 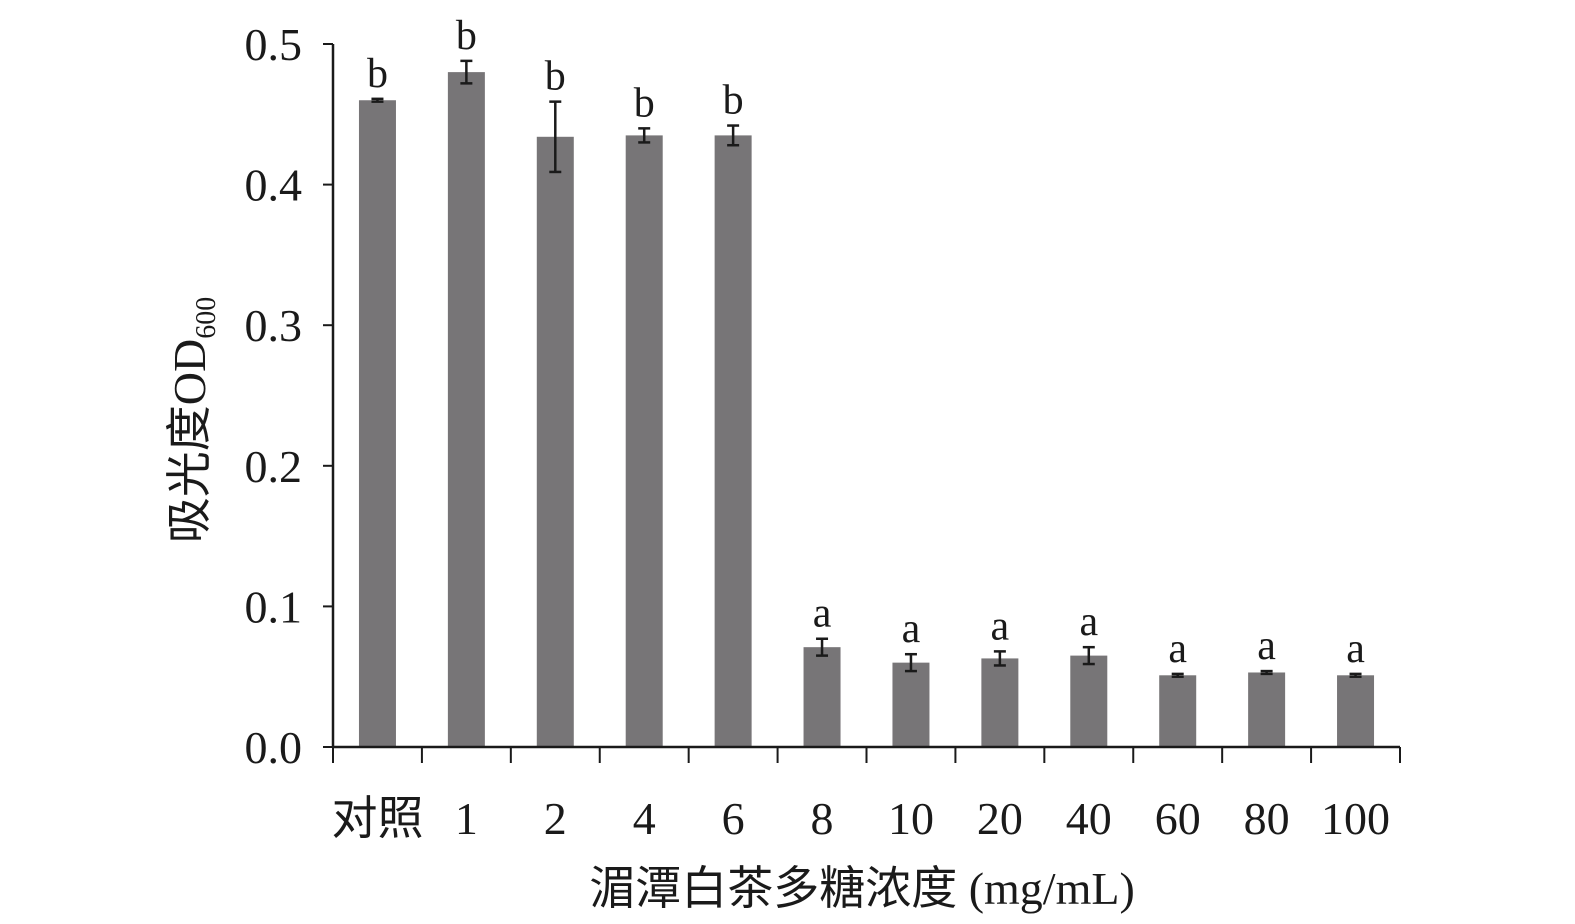 What do you see at coordinates (911, 629) in the screenshot?
I see `significance-label-6: a` at bounding box center [911, 629].